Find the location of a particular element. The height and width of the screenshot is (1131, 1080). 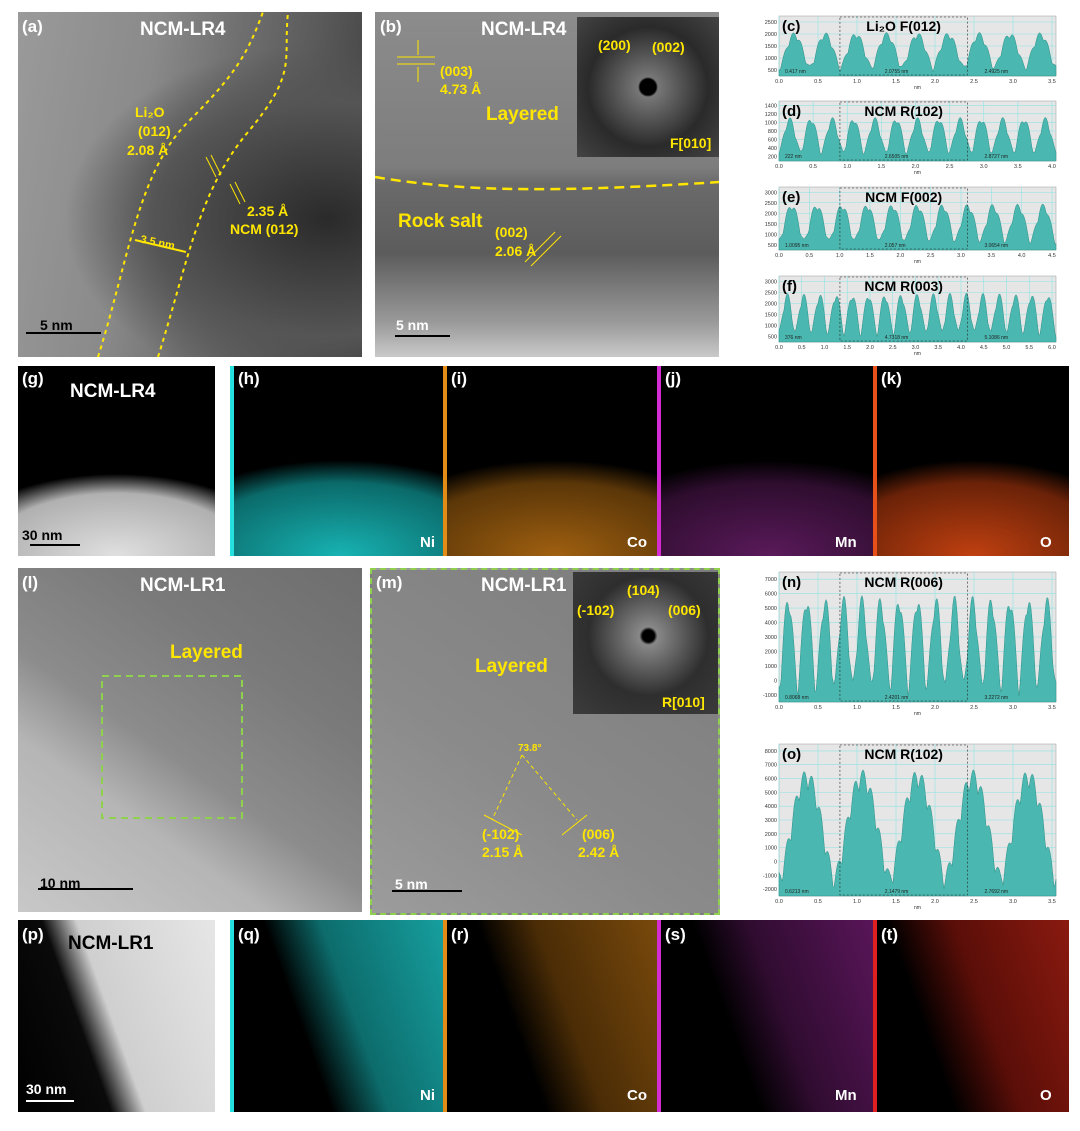

panel-label: (e) is located at coordinates (791, 197).